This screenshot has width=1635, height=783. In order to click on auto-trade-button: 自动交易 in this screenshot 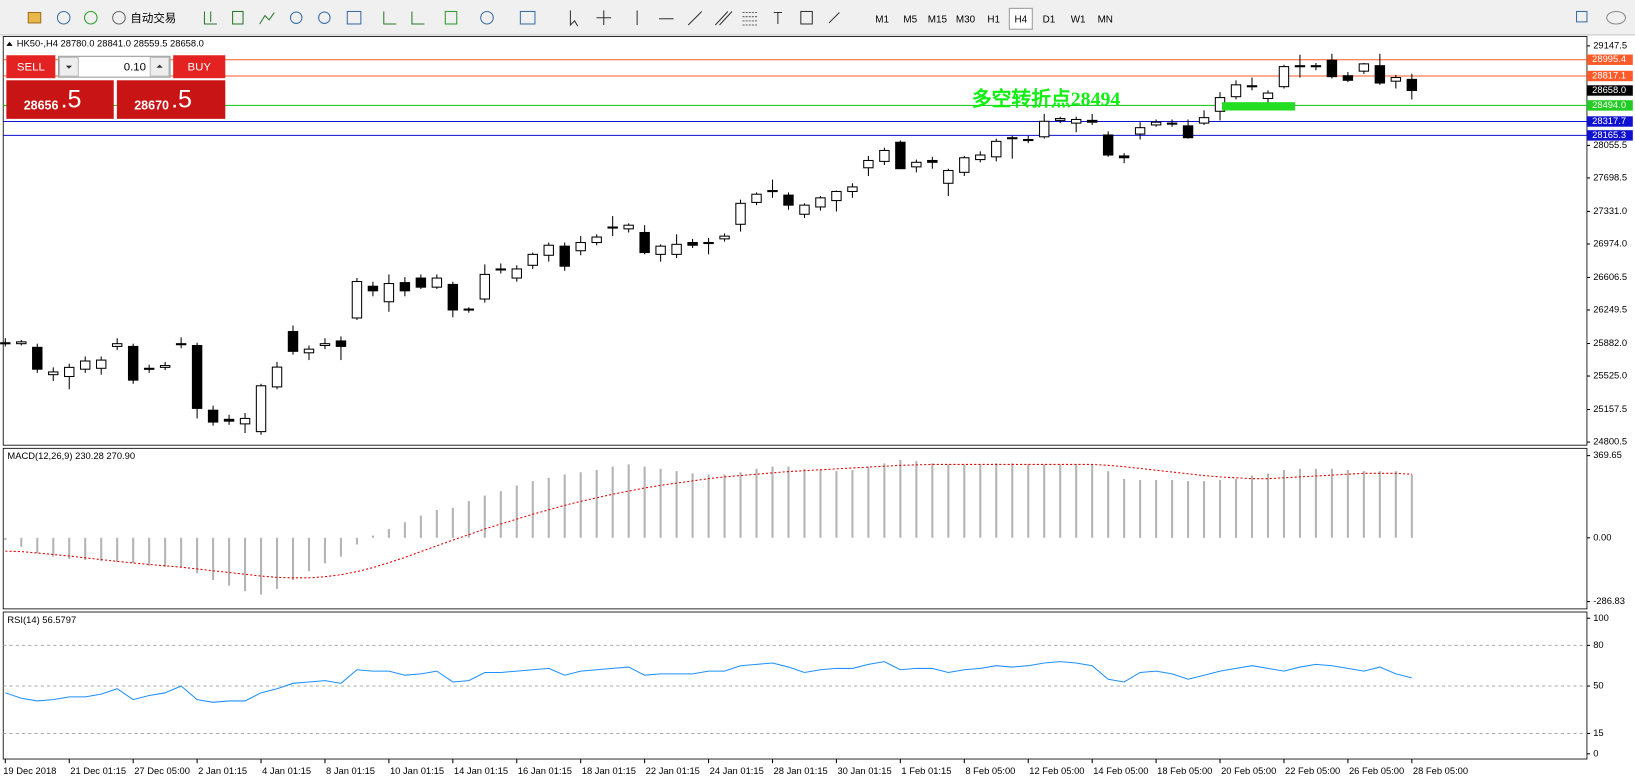, I will do `click(153, 18)`.